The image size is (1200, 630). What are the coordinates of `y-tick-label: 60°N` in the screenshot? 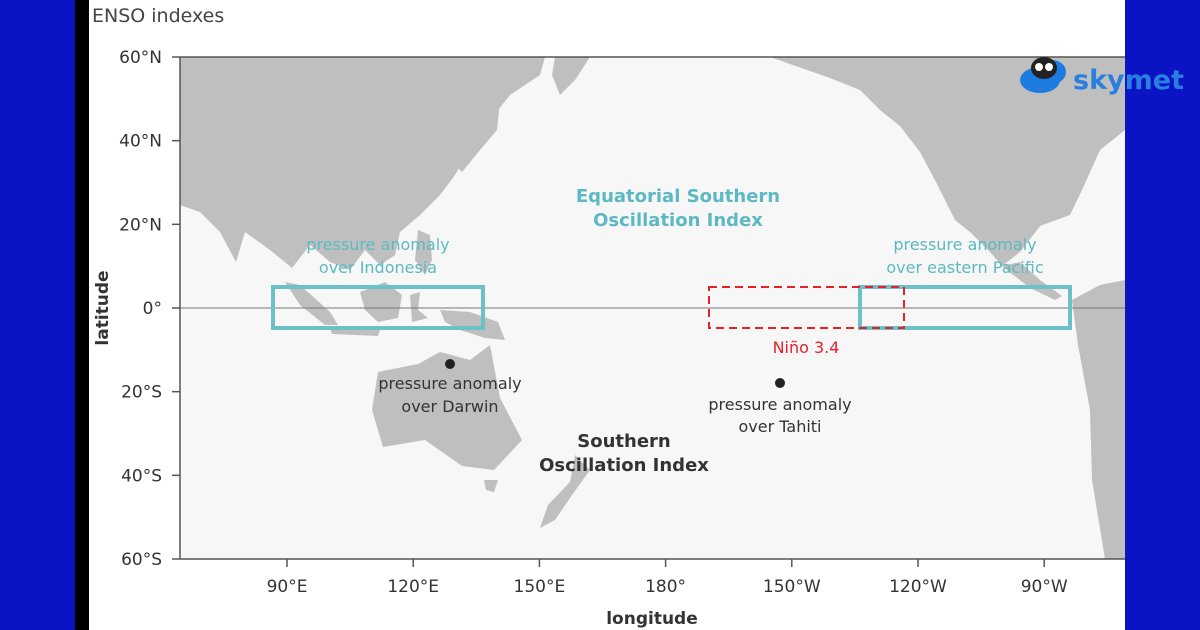 It's located at (140, 58).